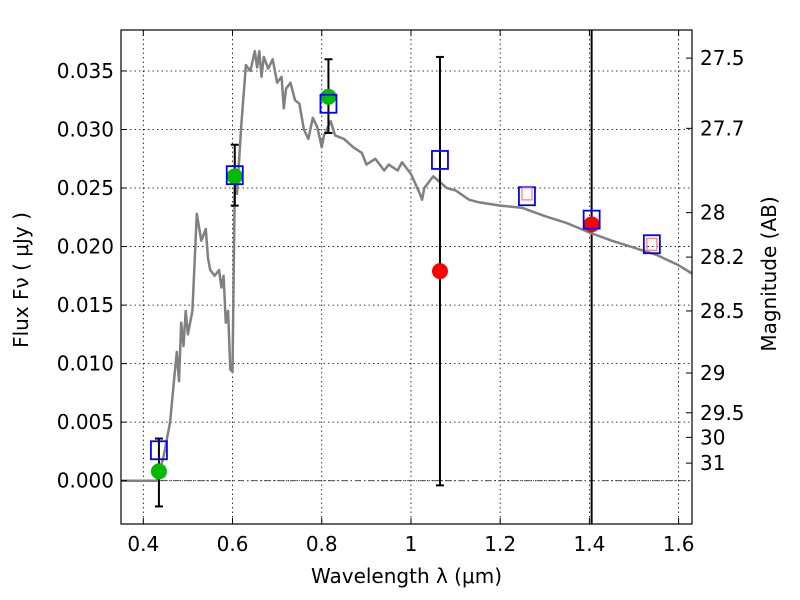  What do you see at coordinates (712, 373) in the screenshot?
I see `right-tick-label: 29` at bounding box center [712, 373].